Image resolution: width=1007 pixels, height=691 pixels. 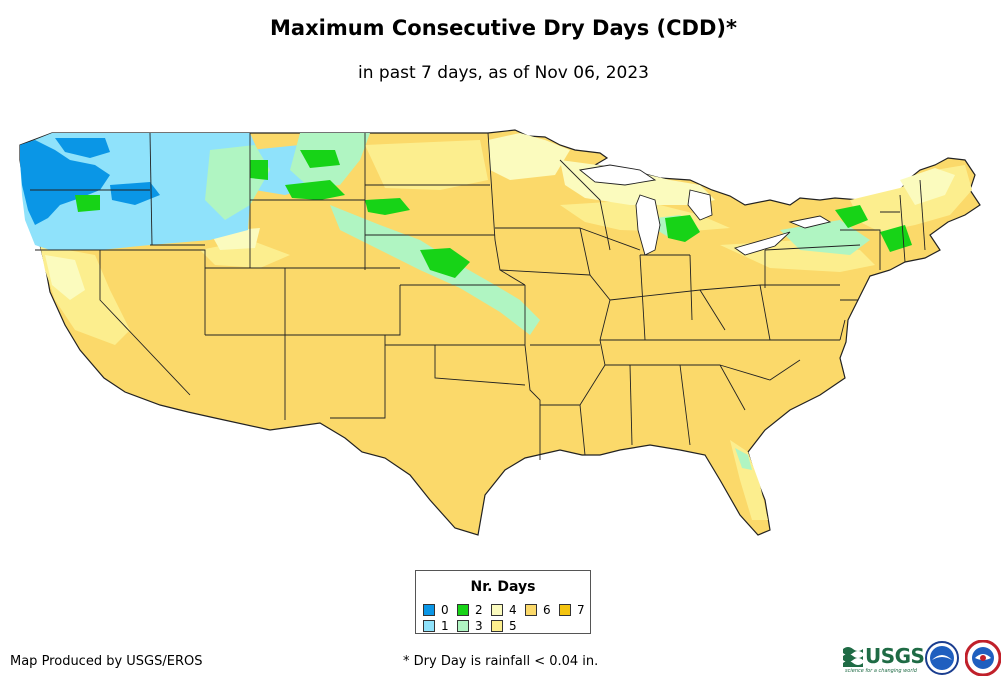 I want to click on legend-item: 6, so click(x=542, y=610).